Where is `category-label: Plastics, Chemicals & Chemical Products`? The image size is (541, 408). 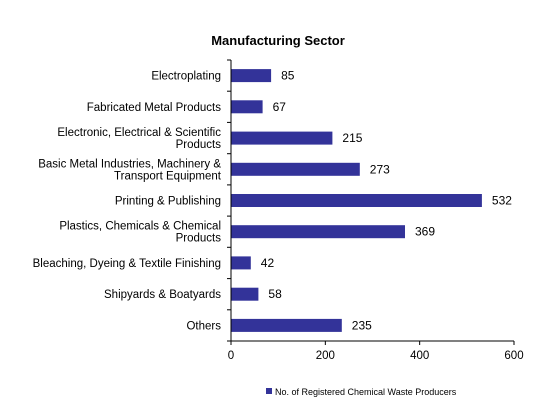 category-label: Plastics, Chemicals & Chemical Products is located at coordinates (140, 233).